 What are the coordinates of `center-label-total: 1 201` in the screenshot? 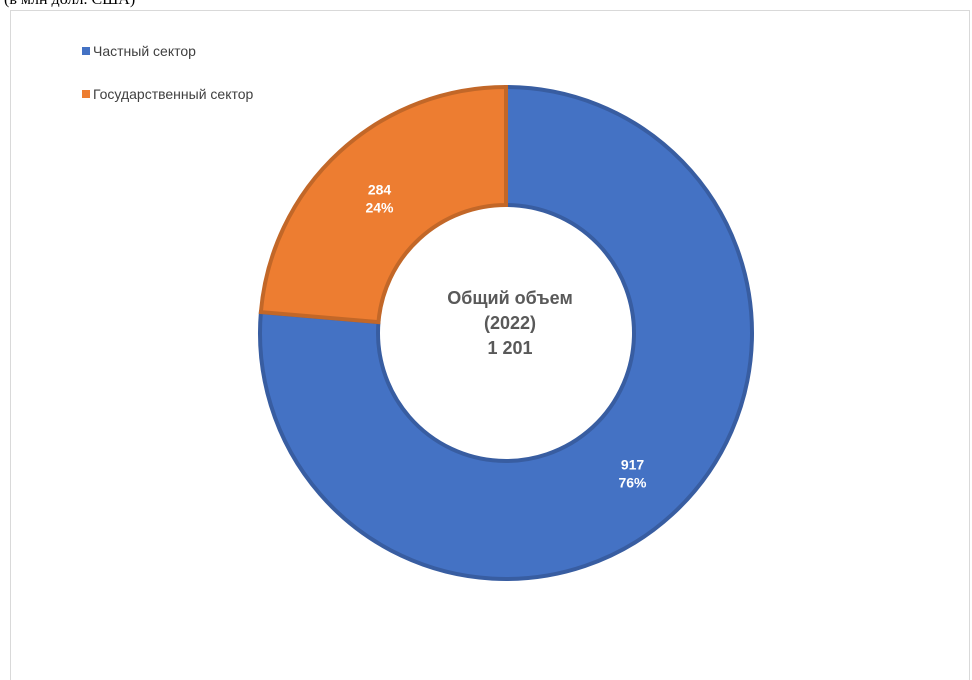 It's located at (509, 348).